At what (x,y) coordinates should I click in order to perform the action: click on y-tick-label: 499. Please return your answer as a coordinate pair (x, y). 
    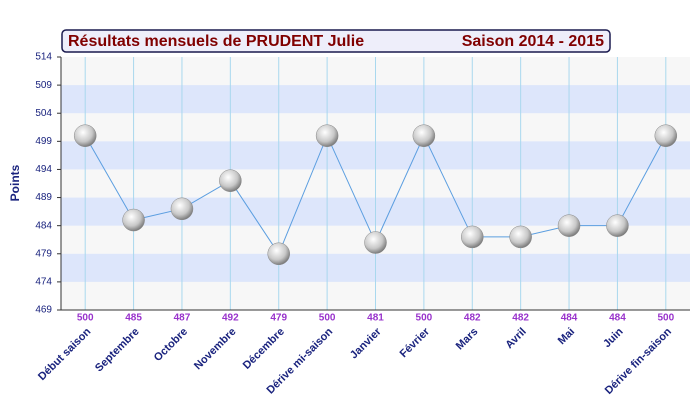
    Looking at the image, I should click on (43, 141).